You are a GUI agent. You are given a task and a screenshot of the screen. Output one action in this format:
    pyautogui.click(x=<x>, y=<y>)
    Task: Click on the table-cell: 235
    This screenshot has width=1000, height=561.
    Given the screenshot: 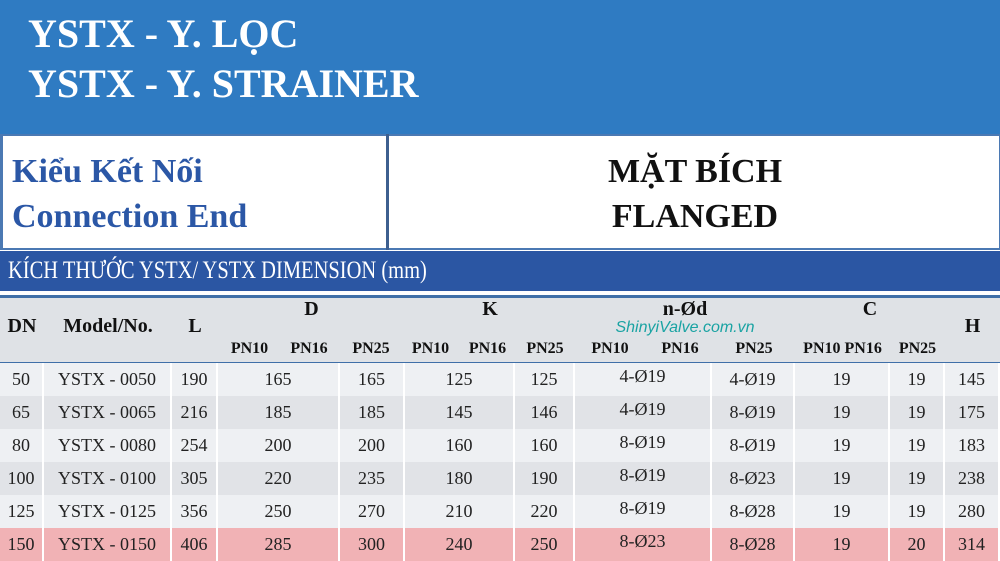 What is the action you would take?
    pyautogui.click(x=372, y=478)
    